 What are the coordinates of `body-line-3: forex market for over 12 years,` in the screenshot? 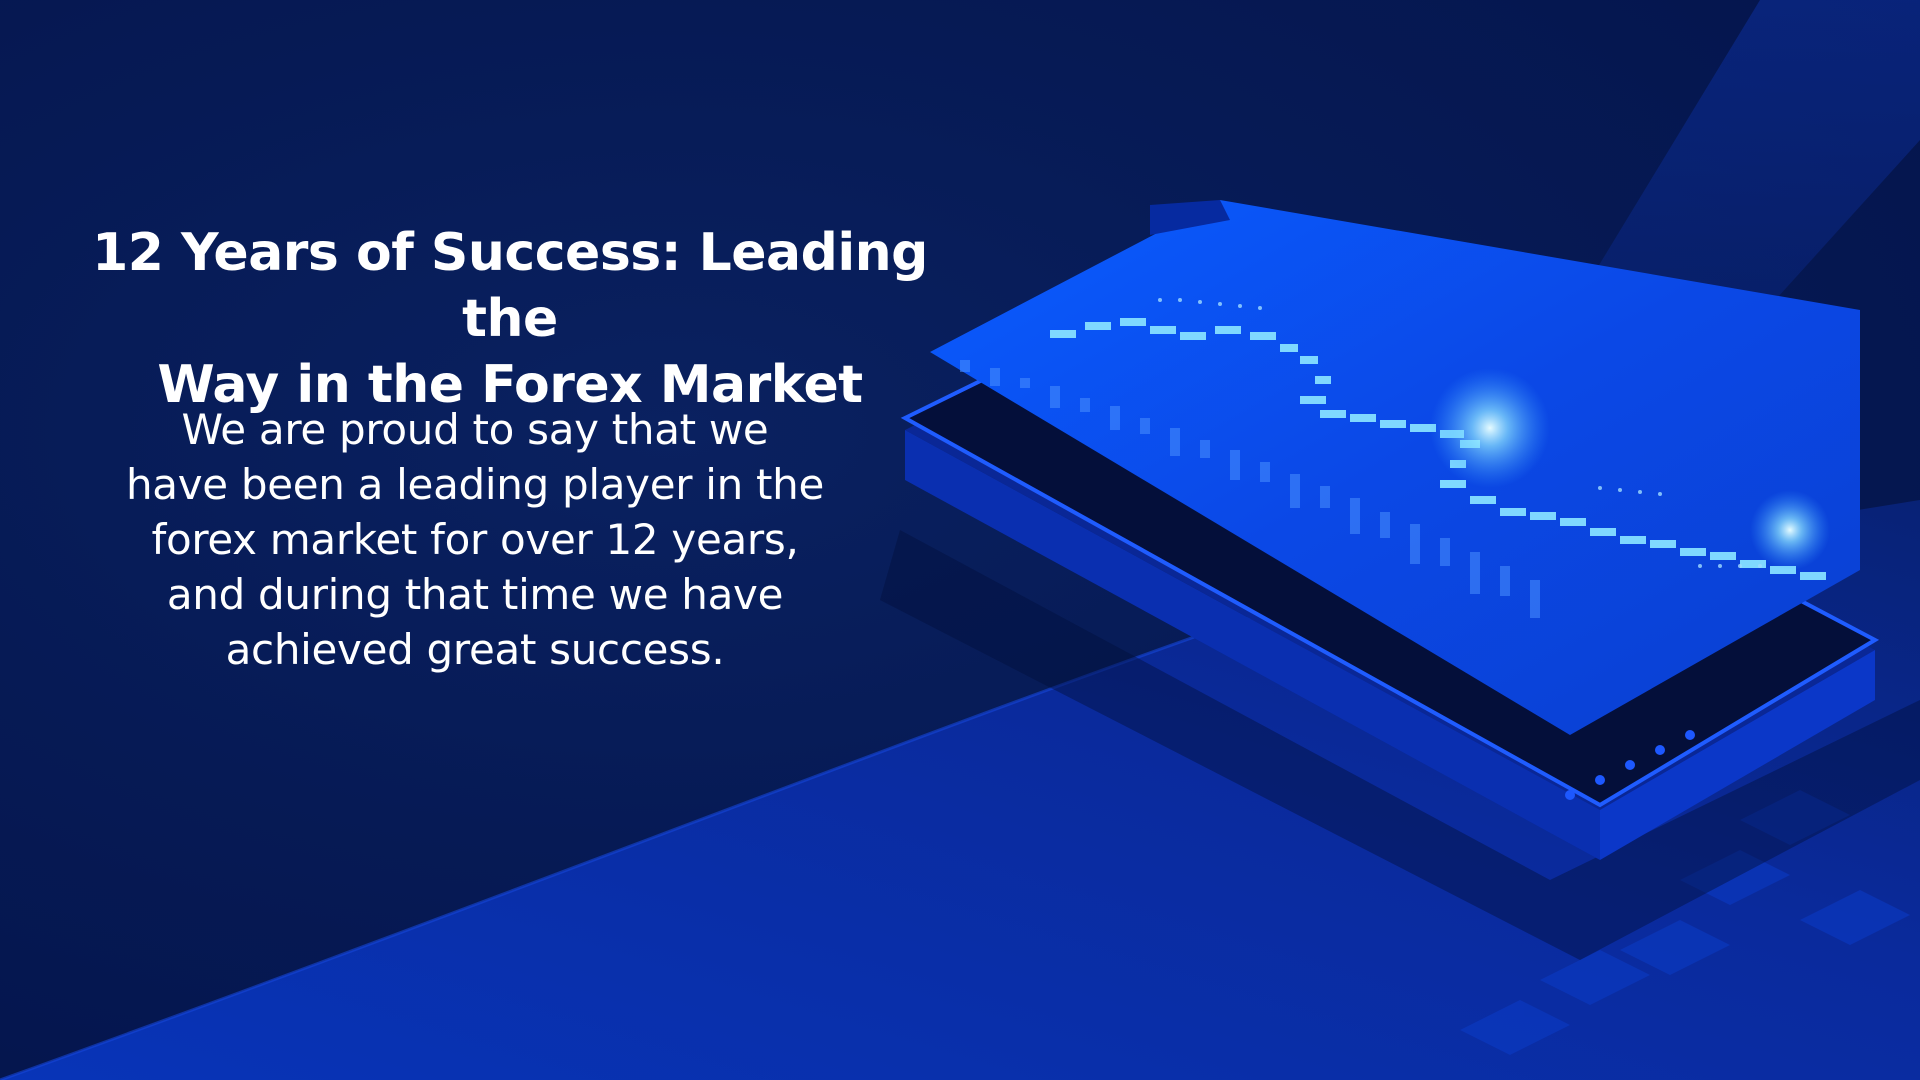 It's located at (475, 539).